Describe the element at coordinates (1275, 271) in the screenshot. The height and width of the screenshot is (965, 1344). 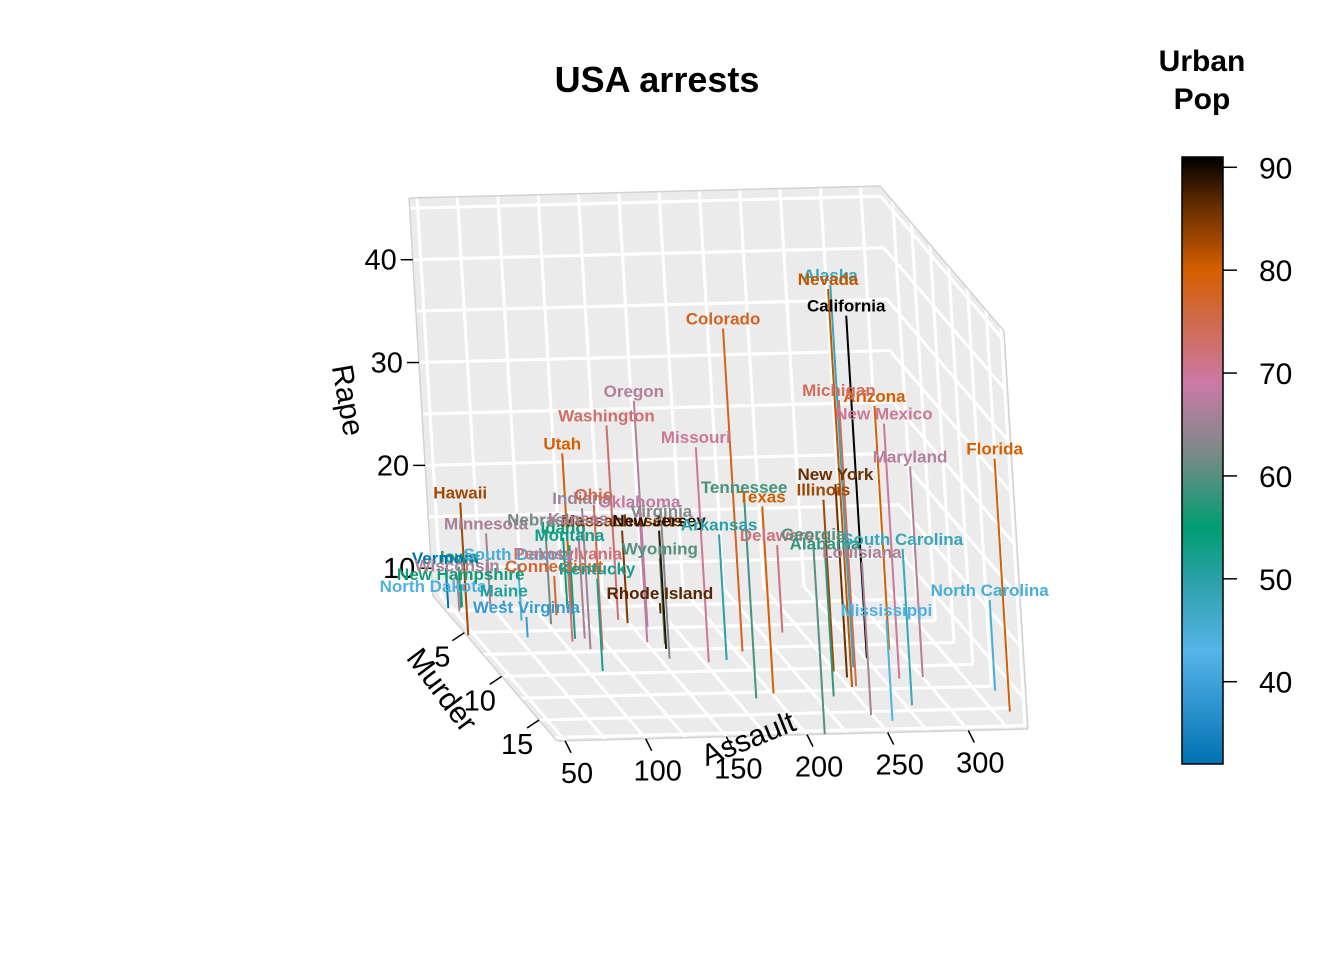
I see `legend-tick-label: 80` at that location.